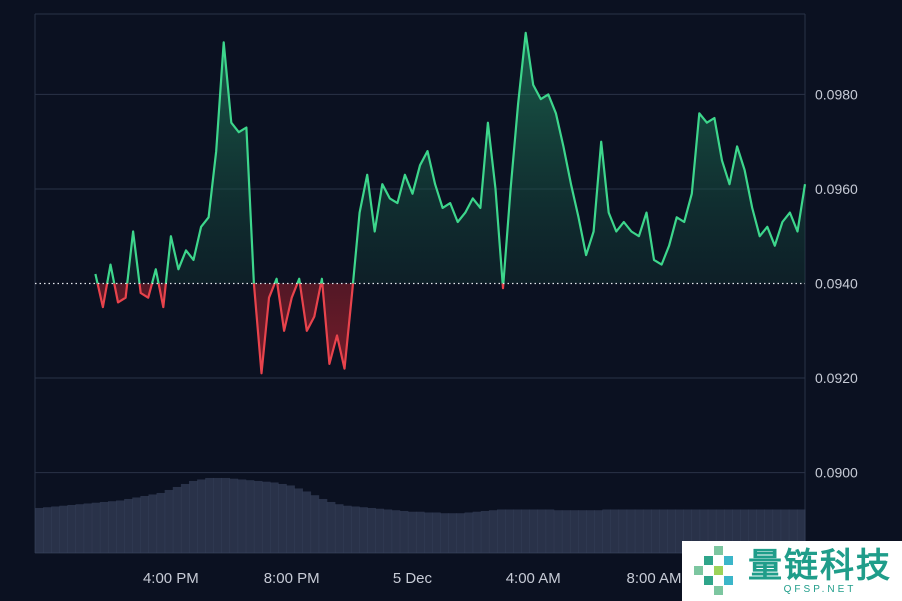 Image resolution: width=902 pixels, height=601 pixels. Describe the element at coordinates (292, 578) in the screenshot. I see `x-tick-label: 8:00 PM` at that location.